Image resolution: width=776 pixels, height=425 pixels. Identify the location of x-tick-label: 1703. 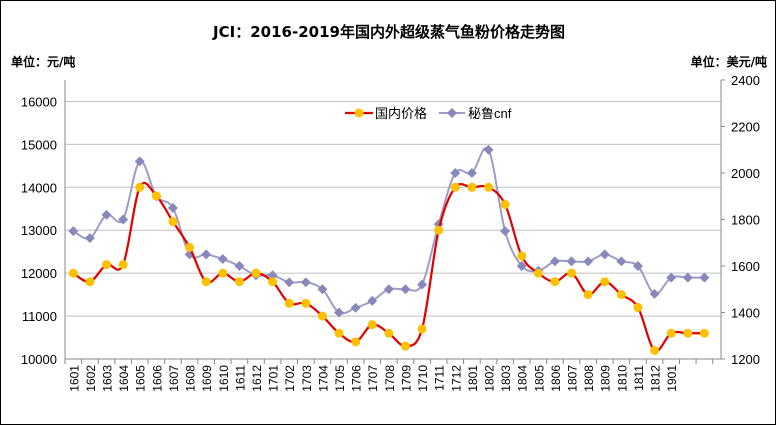
(307, 378).